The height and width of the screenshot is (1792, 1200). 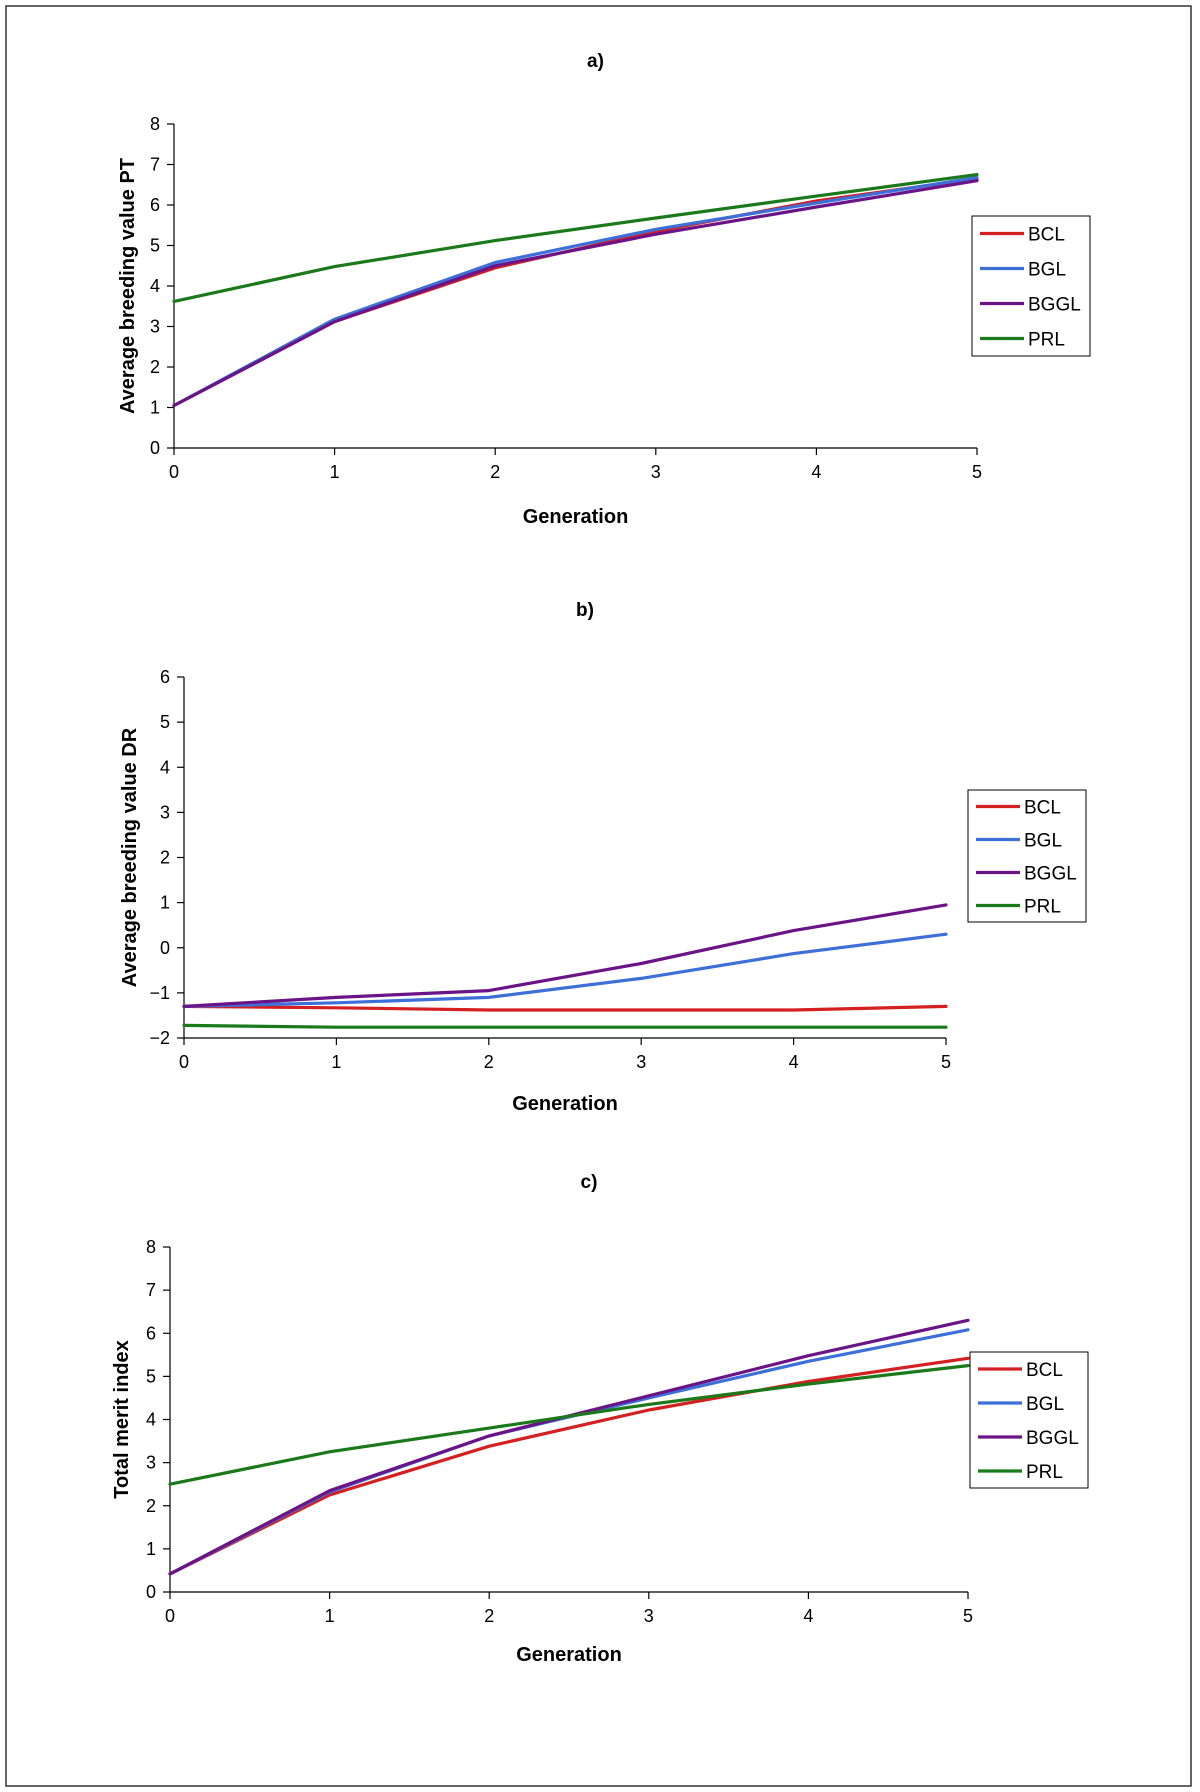 I want to click on y-axis-label: Average breeding value DR, so click(x=130, y=857).